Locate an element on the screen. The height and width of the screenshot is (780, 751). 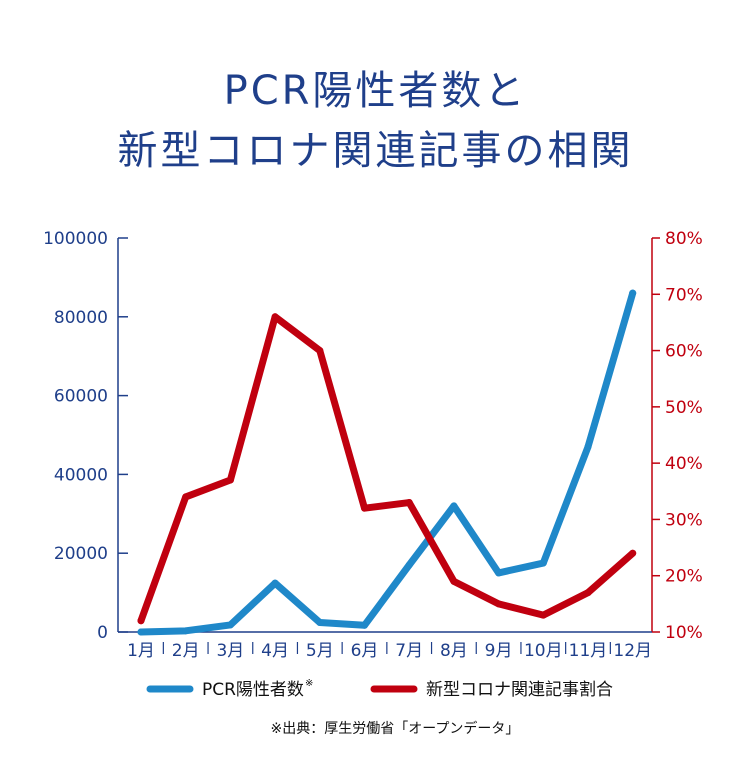
legend-note-mark: ※ is located at coordinates (309, 683).